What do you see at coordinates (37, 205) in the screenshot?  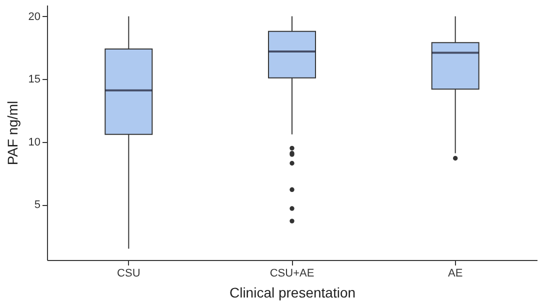 I see `y-tick-label: 5` at bounding box center [37, 205].